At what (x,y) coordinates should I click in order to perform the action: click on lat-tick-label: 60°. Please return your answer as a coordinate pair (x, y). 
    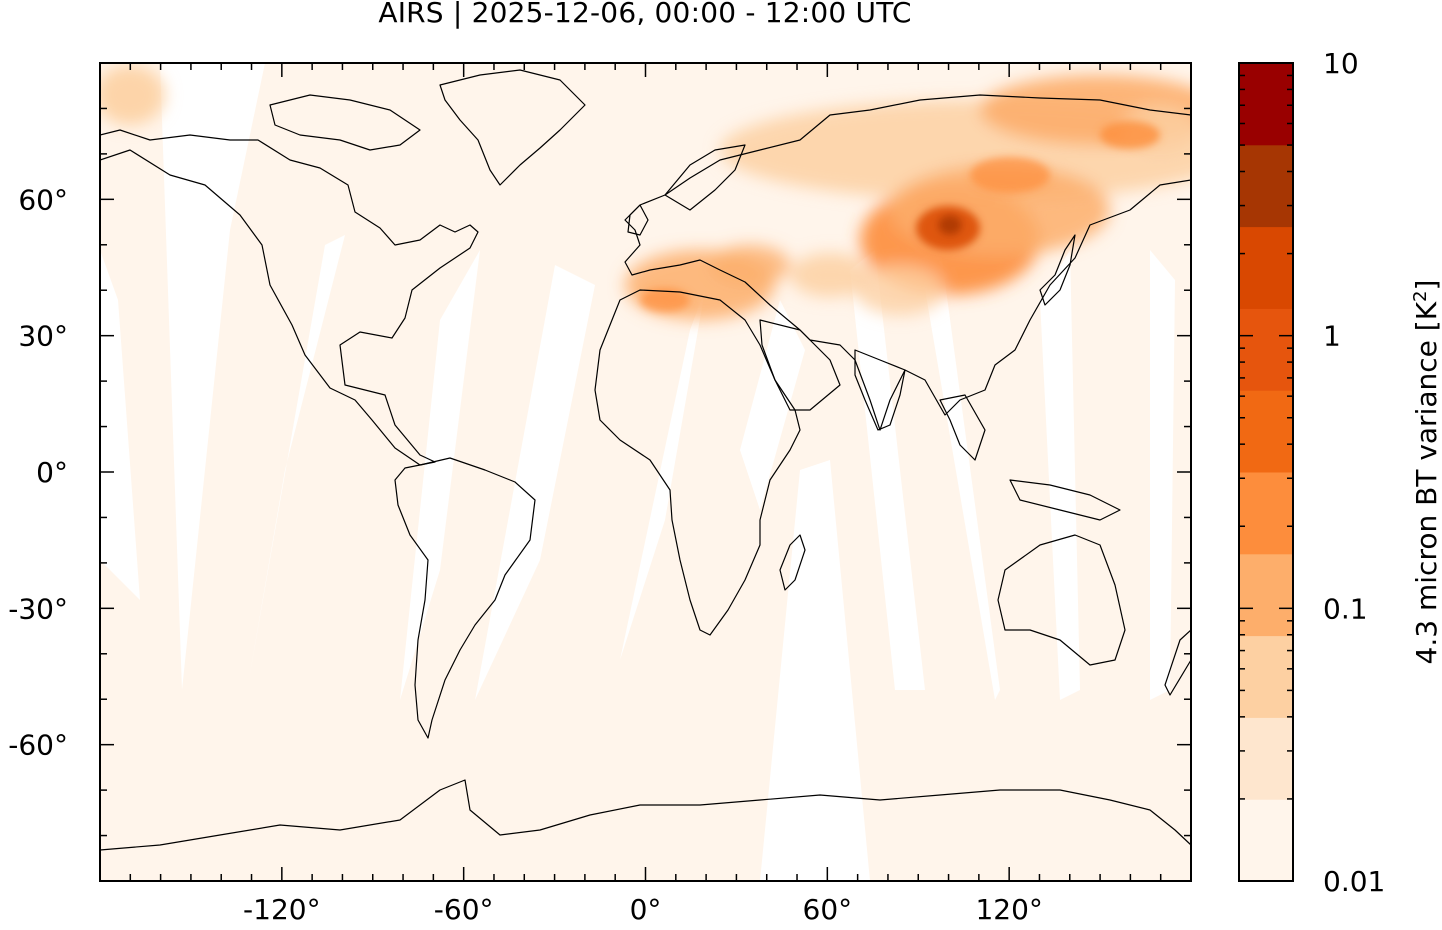
    Looking at the image, I should click on (43, 199).